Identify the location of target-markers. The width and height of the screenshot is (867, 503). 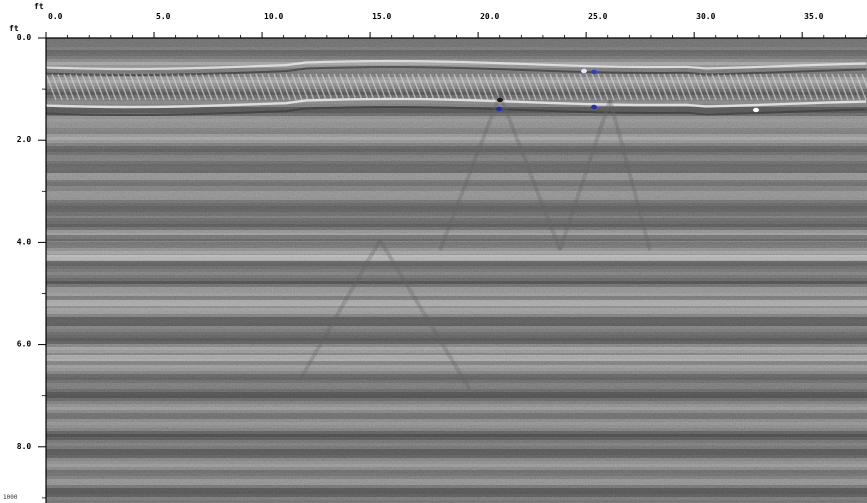
(627, 90).